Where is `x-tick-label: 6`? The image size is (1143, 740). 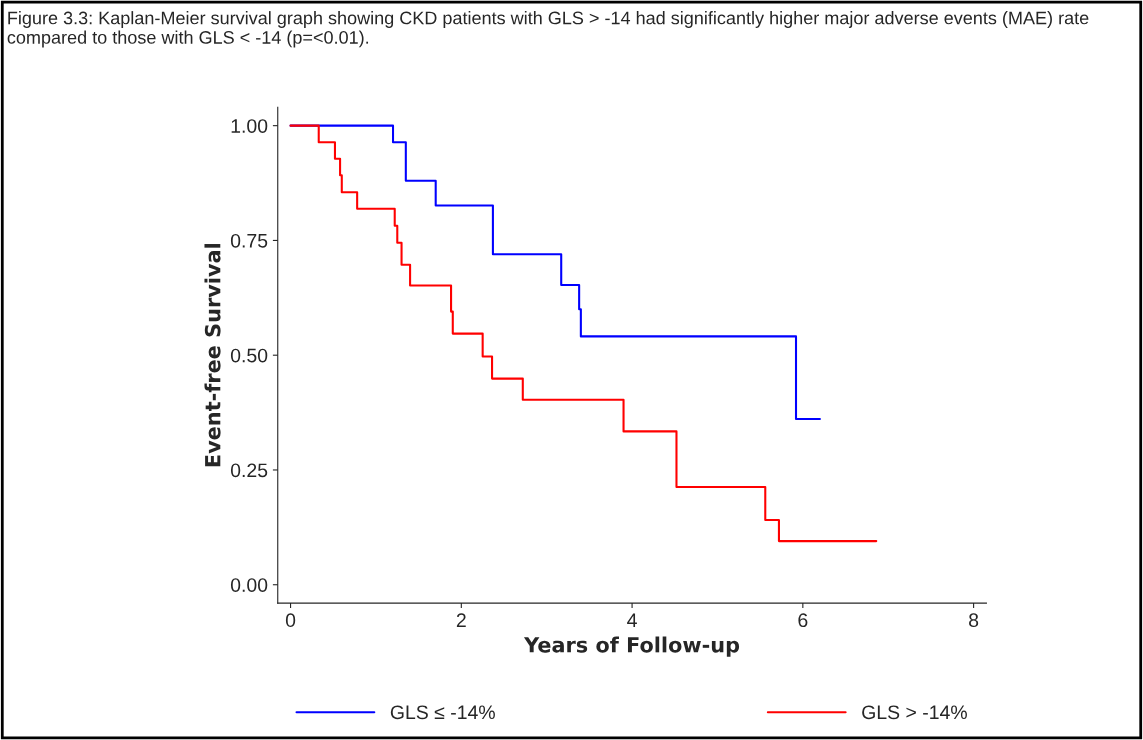 x-tick-label: 6 is located at coordinates (803, 620).